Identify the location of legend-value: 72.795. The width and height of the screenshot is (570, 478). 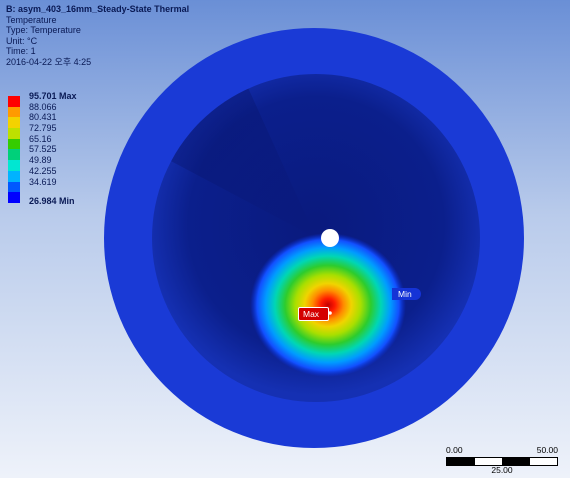
(43, 128).